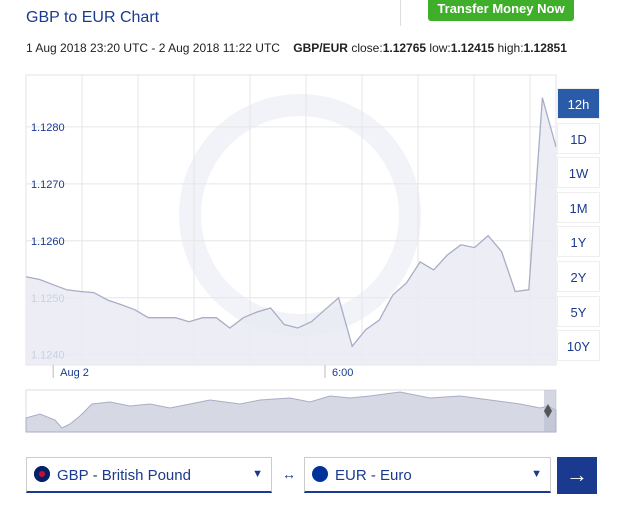 Image resolution: width=620 pixels, height=516 pixels. I want to click on y-tick-label: 1.1270, so click(48, 185).